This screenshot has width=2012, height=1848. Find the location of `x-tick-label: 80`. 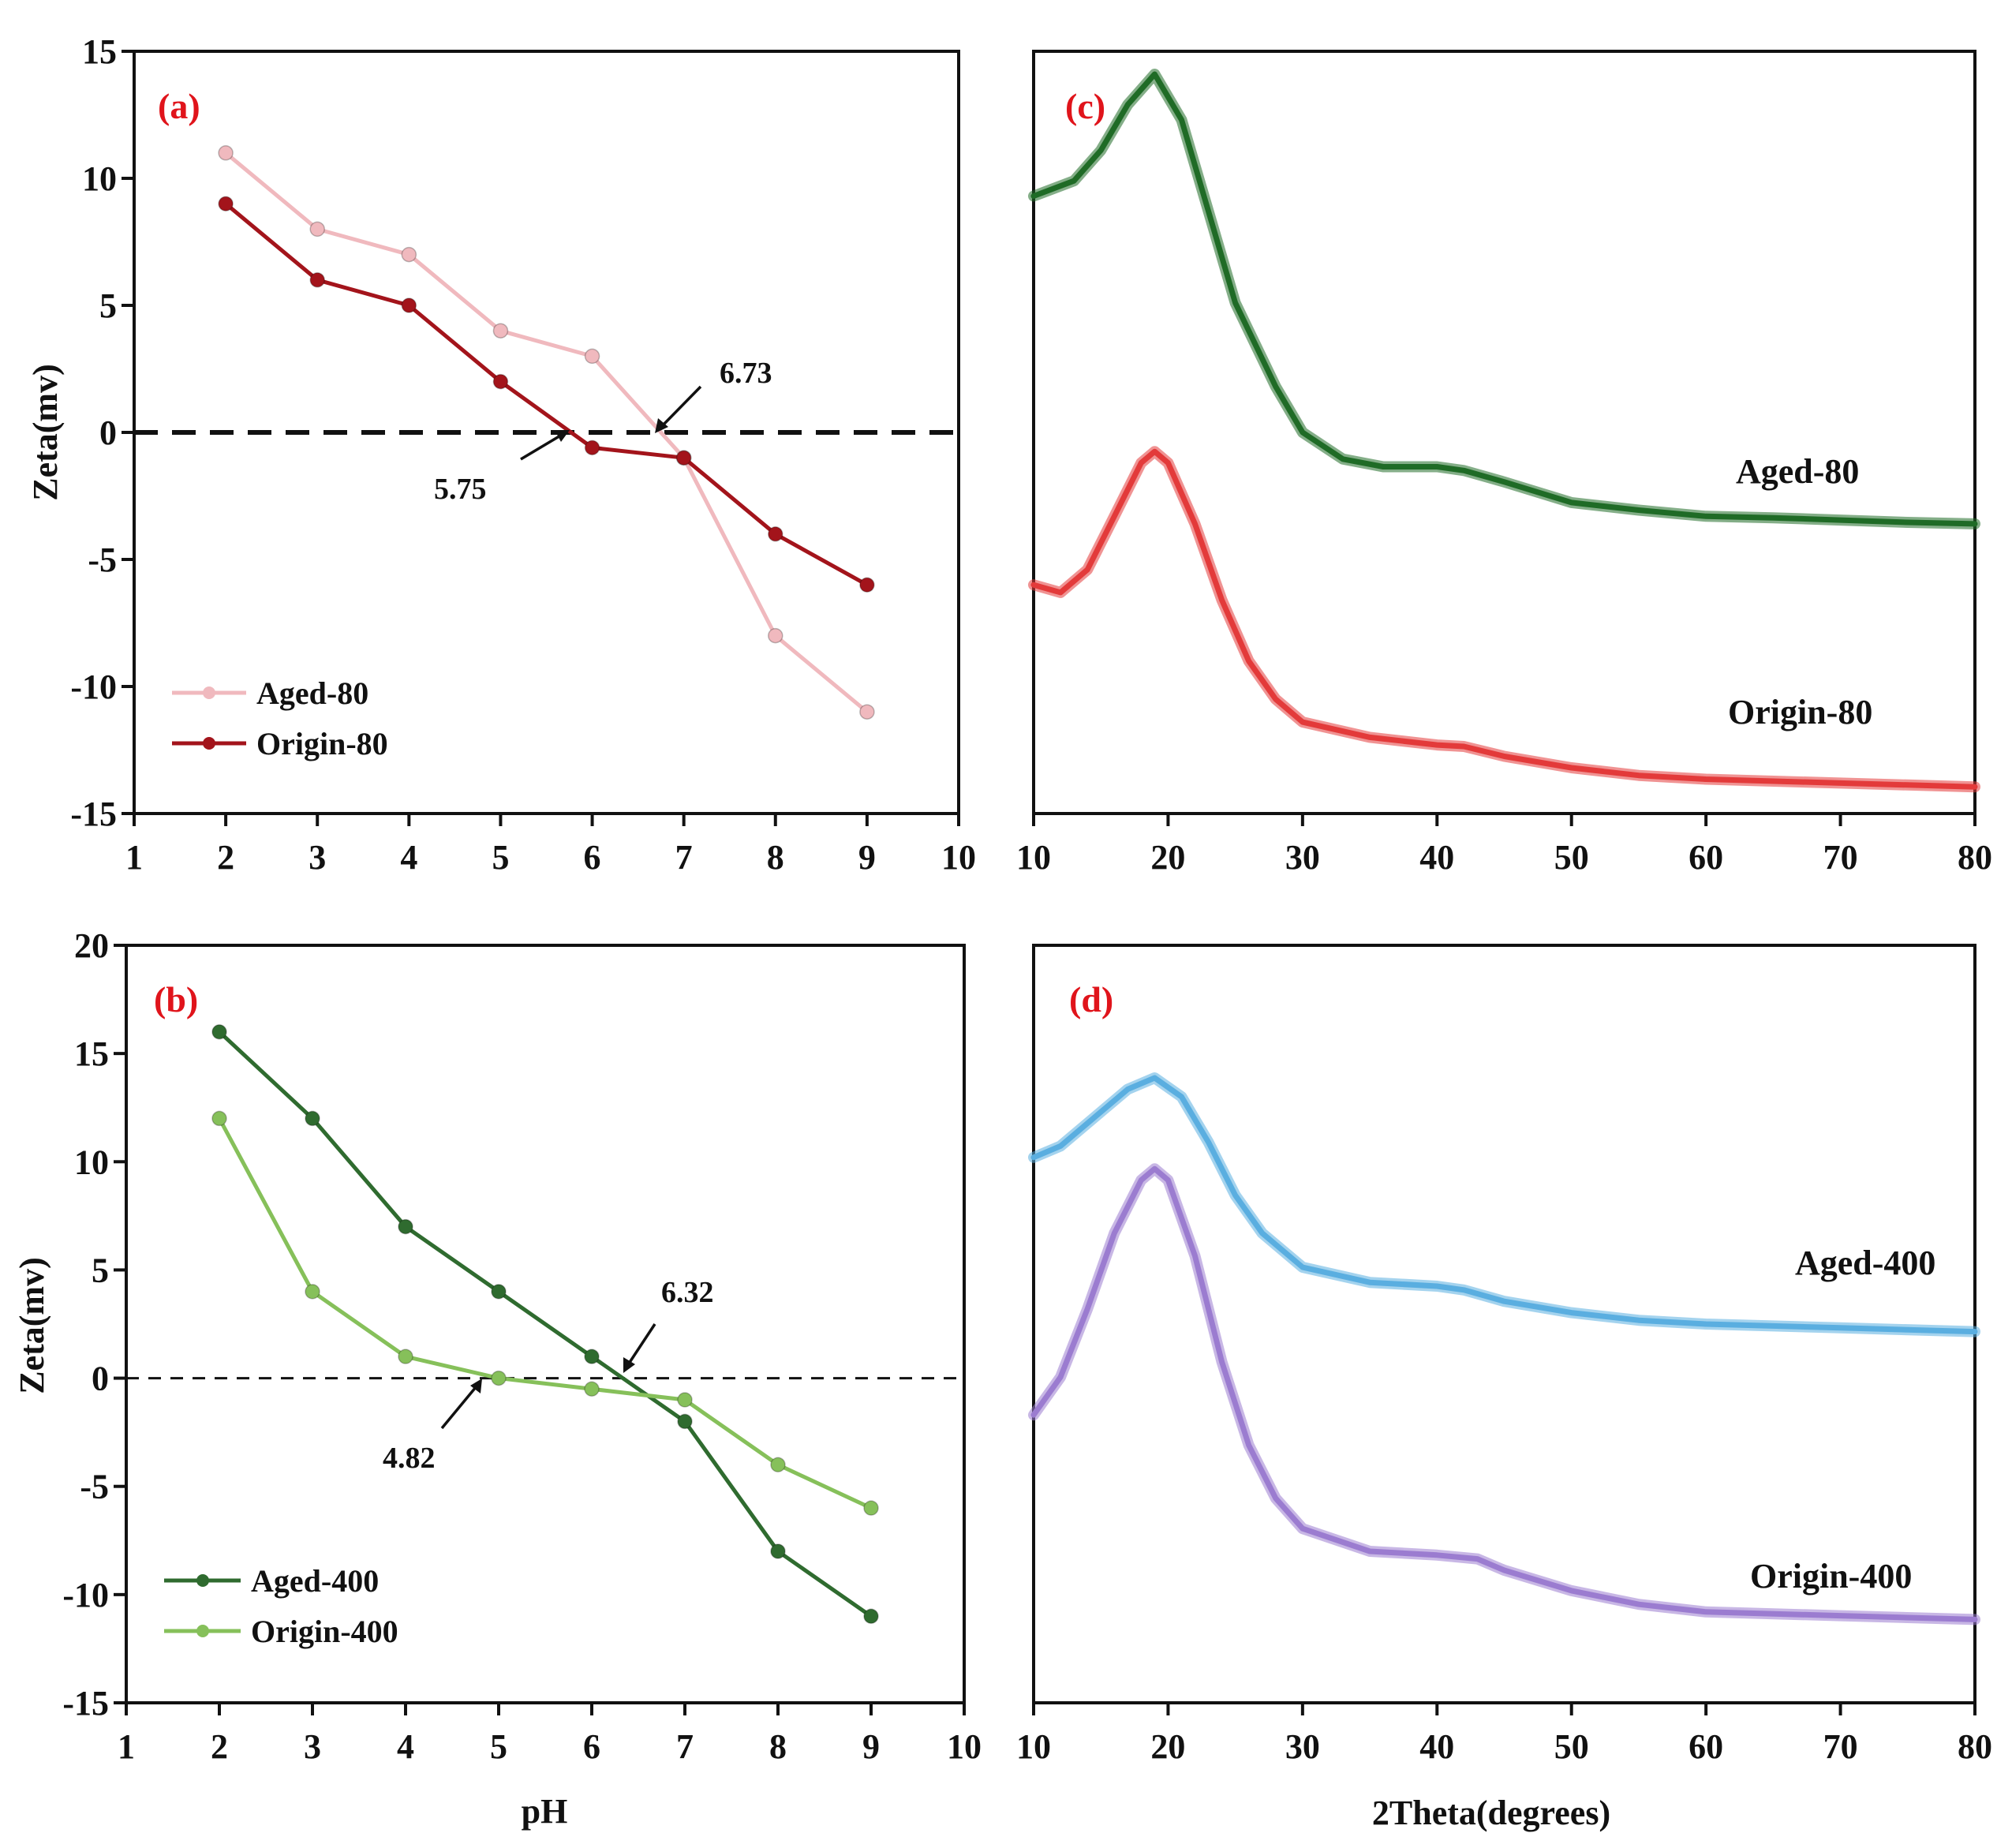

x-tick-label: 80 is located at coordinates (1975, 1746).